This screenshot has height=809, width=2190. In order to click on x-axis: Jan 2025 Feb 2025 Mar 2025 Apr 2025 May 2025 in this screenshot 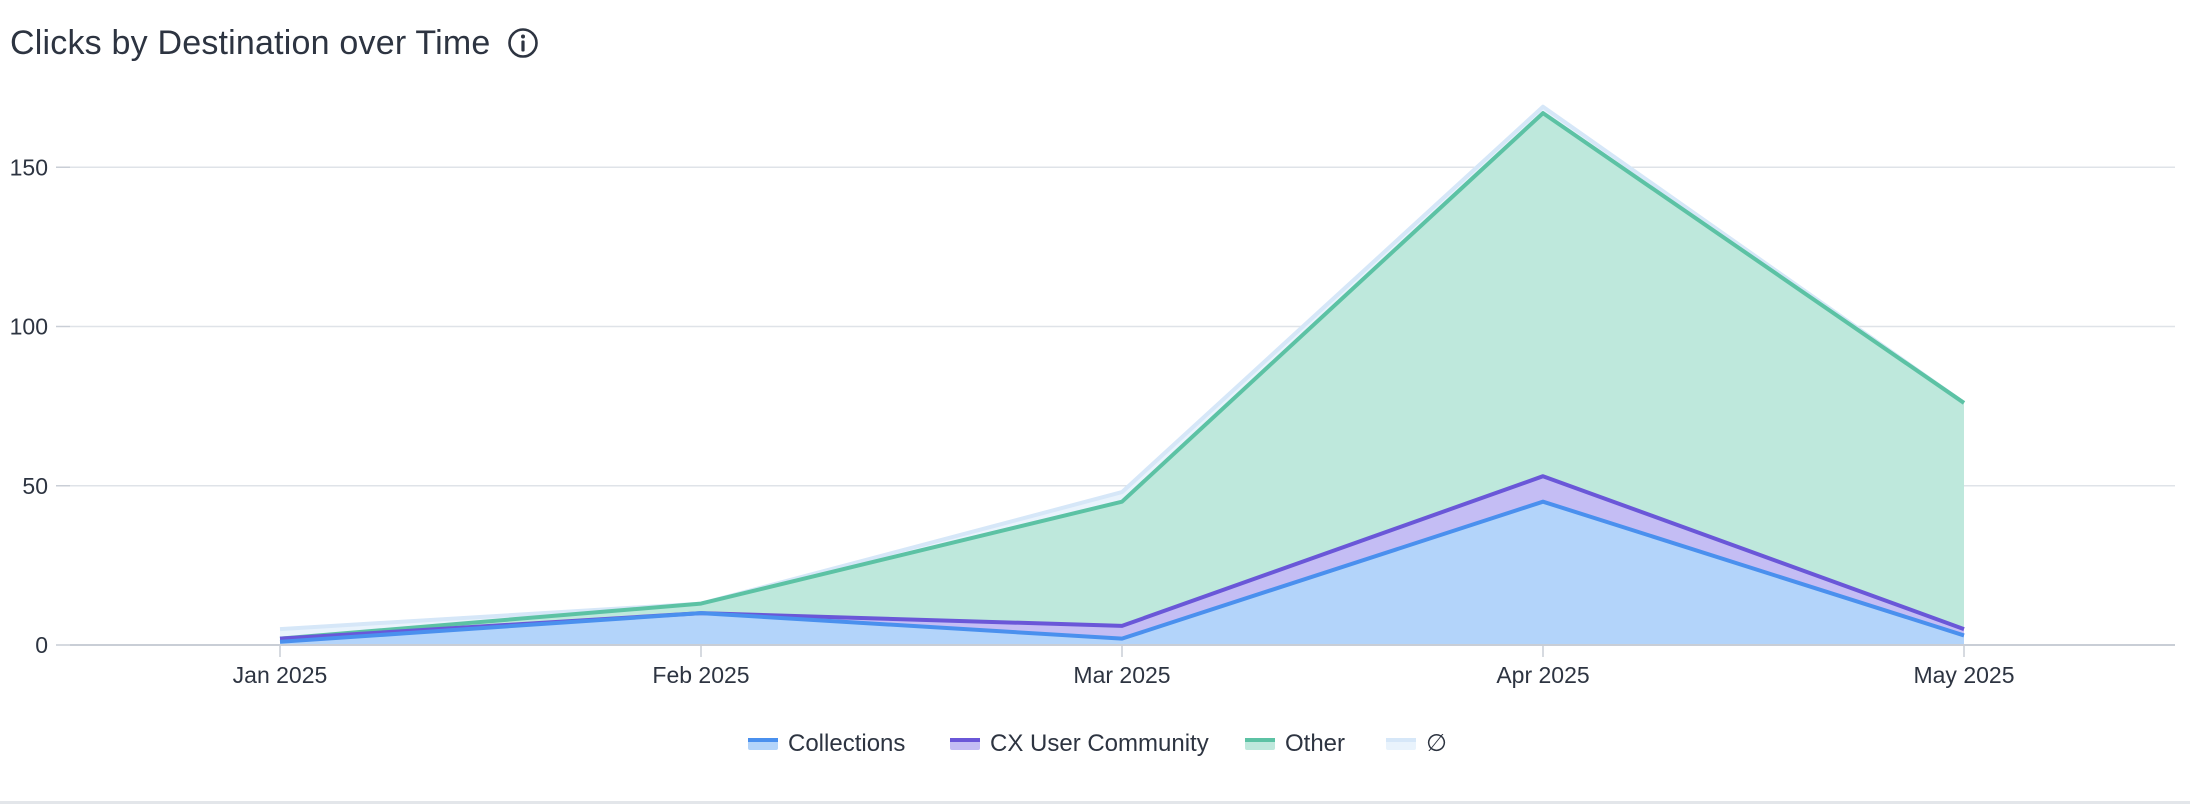, I will do `click(1122, 666)`.